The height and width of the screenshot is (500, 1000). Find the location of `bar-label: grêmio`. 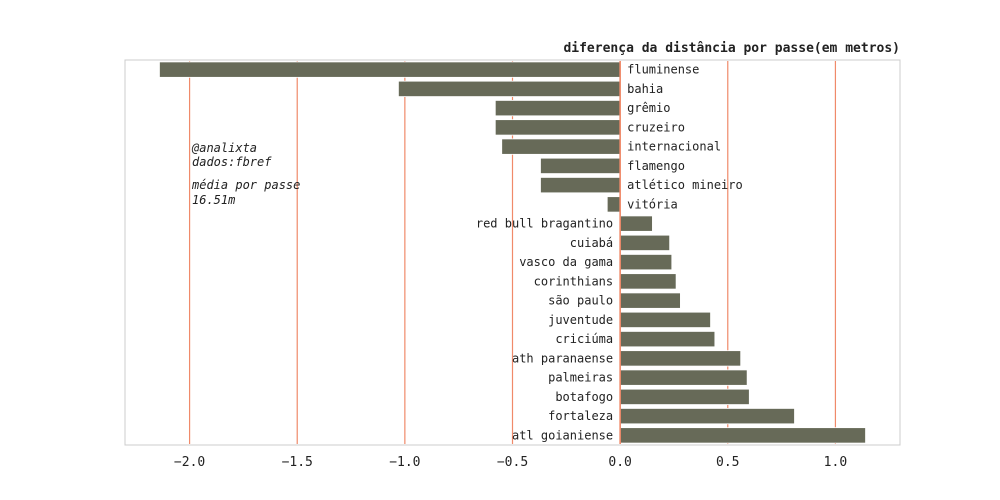

bar-label: grêmio is located at coordinates (648, 108).